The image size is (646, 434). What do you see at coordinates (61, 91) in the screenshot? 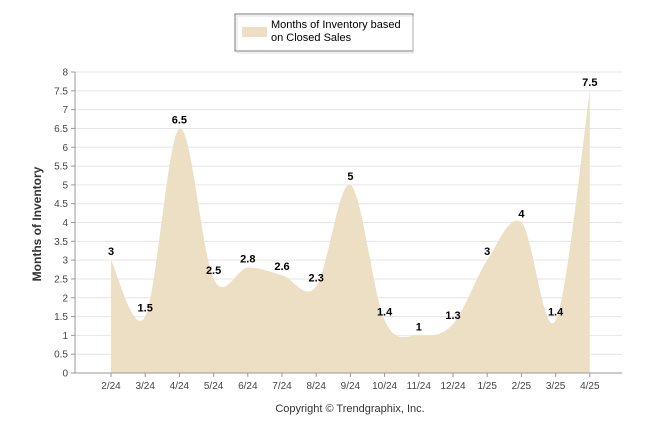
I see `y-tick-label: 7.5` at bounding box center [61, 91].